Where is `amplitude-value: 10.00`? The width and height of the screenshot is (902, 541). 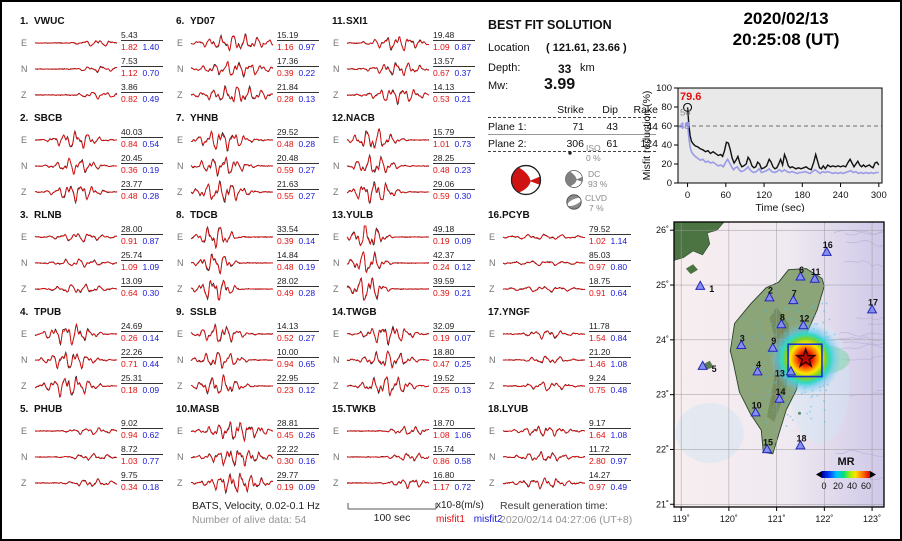
amplitude-value: 10.00 is located at coordinates (298, 352).